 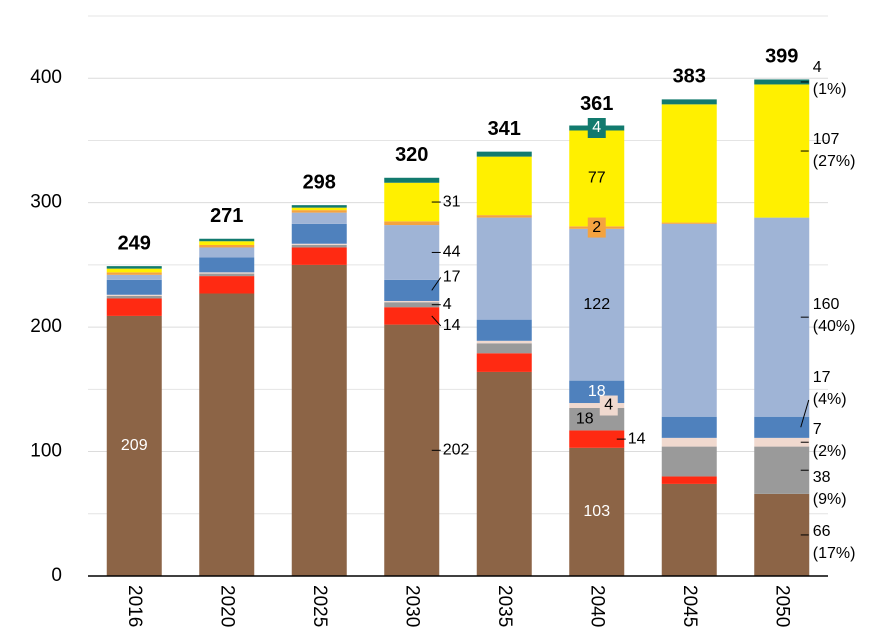 I want to click on y-tick-label: 400, so click(x=46, y=77).